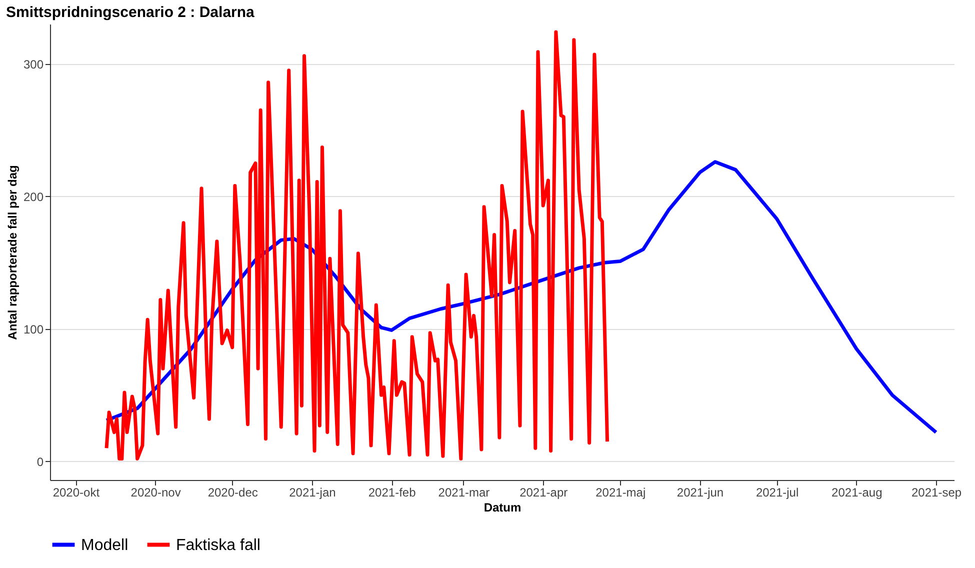  Describe the element at coordinates (33, 64) in the screenshot. I see `y-tick-label: 300` at that location.